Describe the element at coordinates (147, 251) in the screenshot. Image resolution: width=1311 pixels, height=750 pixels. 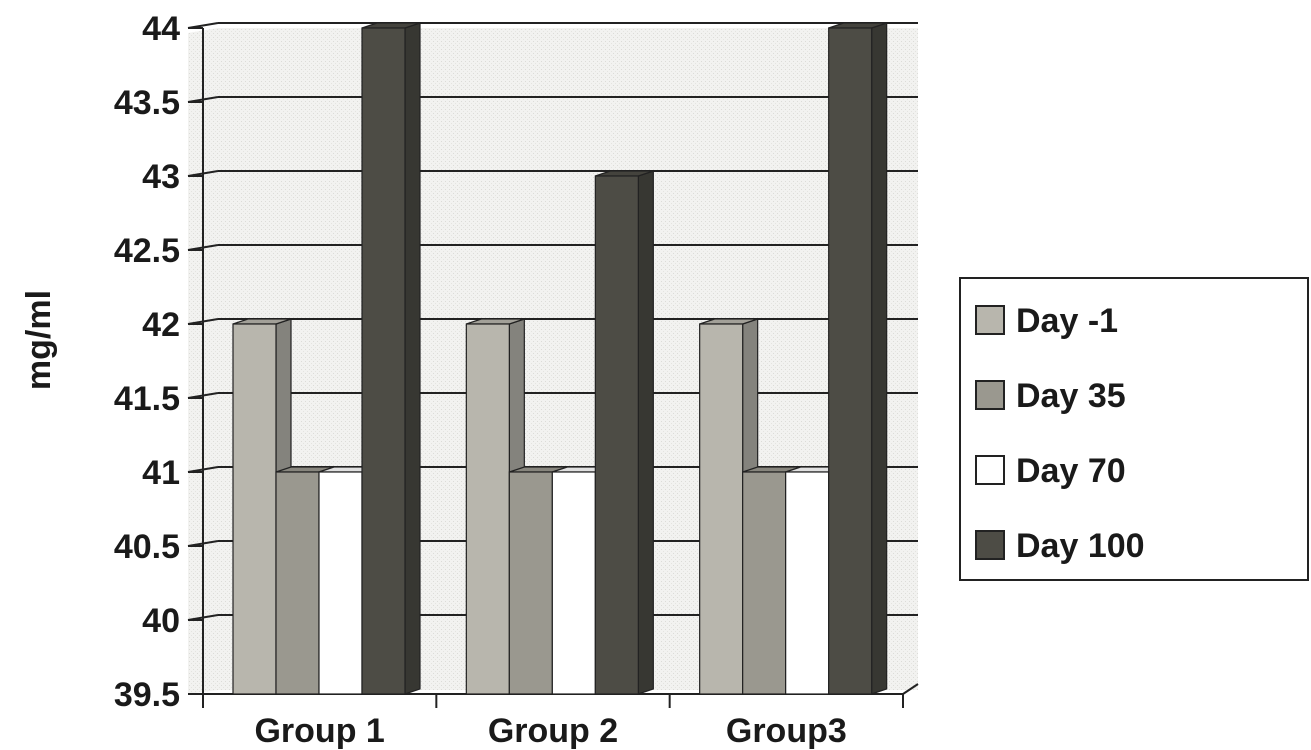
I see `y-tick-label: 42.5` at that location.